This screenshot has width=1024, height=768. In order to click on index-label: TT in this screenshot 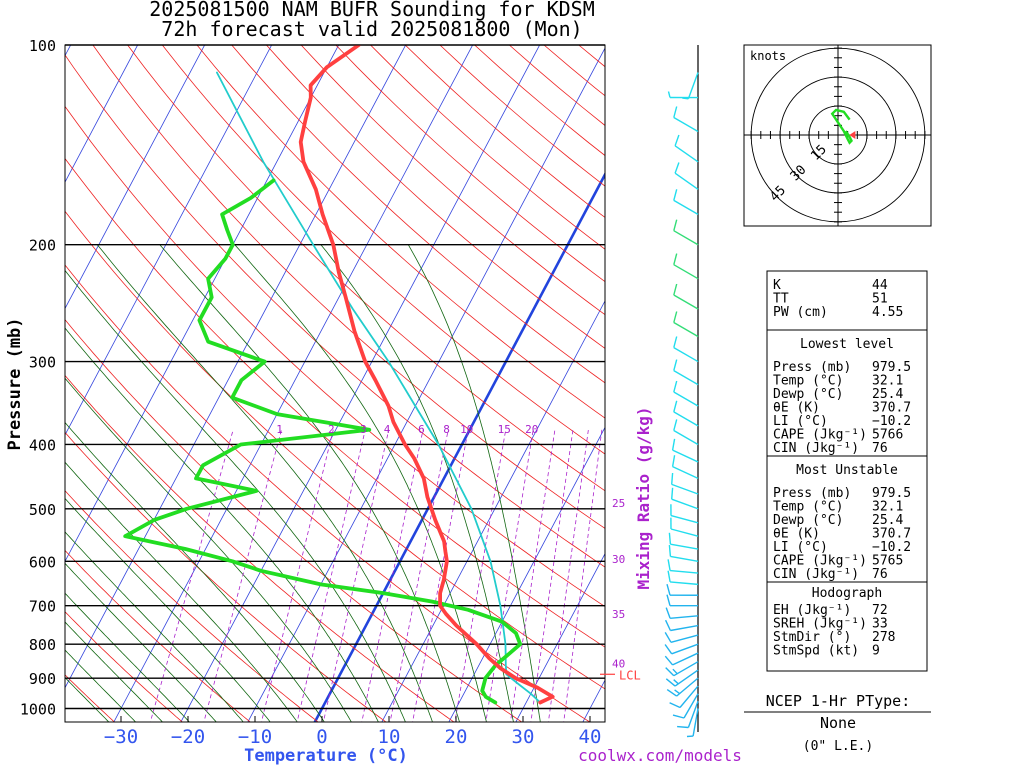, I will do `click(781, 299)`.